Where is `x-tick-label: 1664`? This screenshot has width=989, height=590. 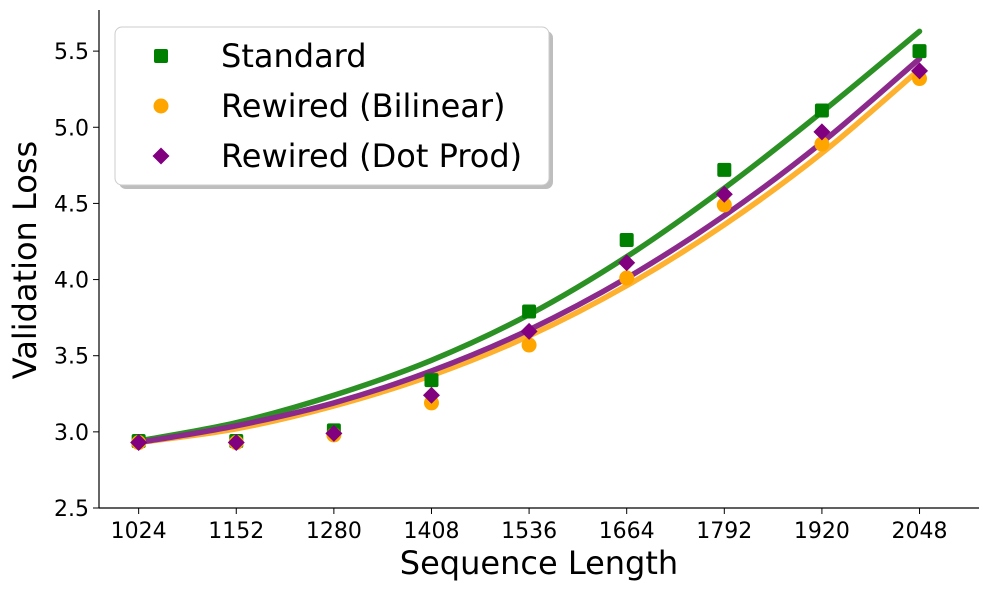
x-tick-label: 1664 is located at coordinates (627, 531).